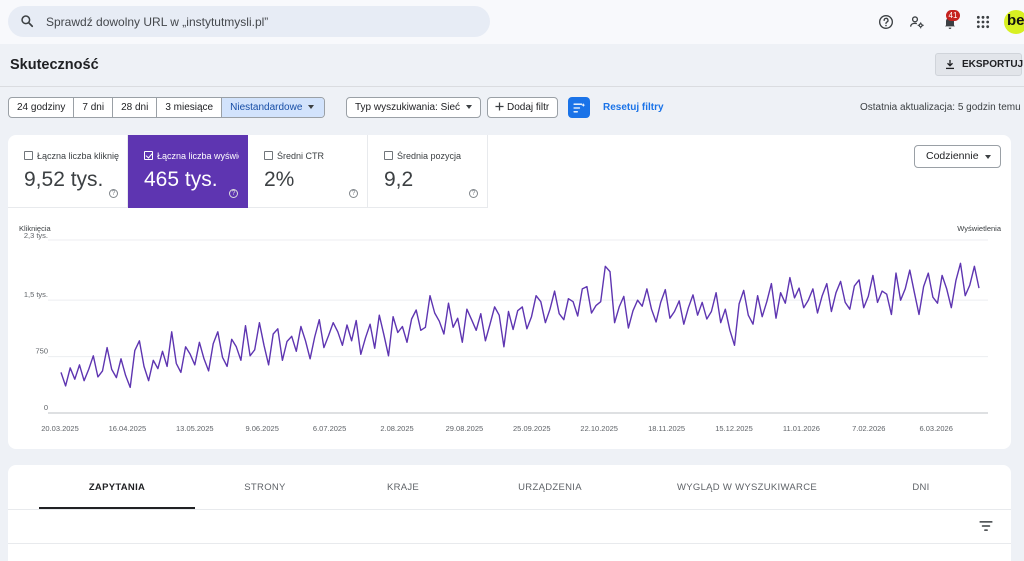 The image size is (1024, 561). What do you see at coordinates (262, 428) in the screenshot?
I see `x-tick-label: 9.06.2025` at bounding box center [262, 428].